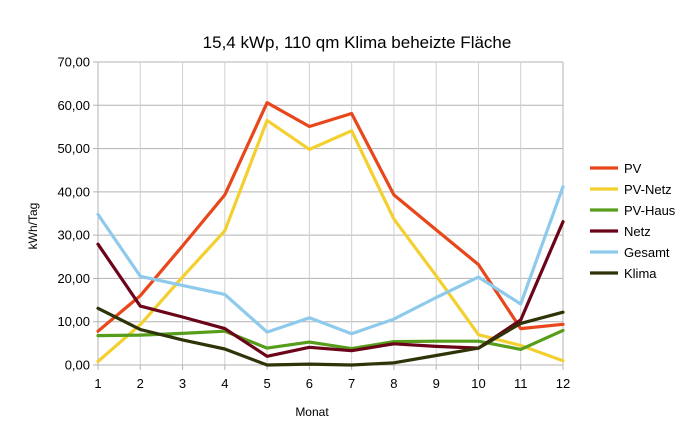  I want to click on legend-label: Gesamt, so click(647, 252).